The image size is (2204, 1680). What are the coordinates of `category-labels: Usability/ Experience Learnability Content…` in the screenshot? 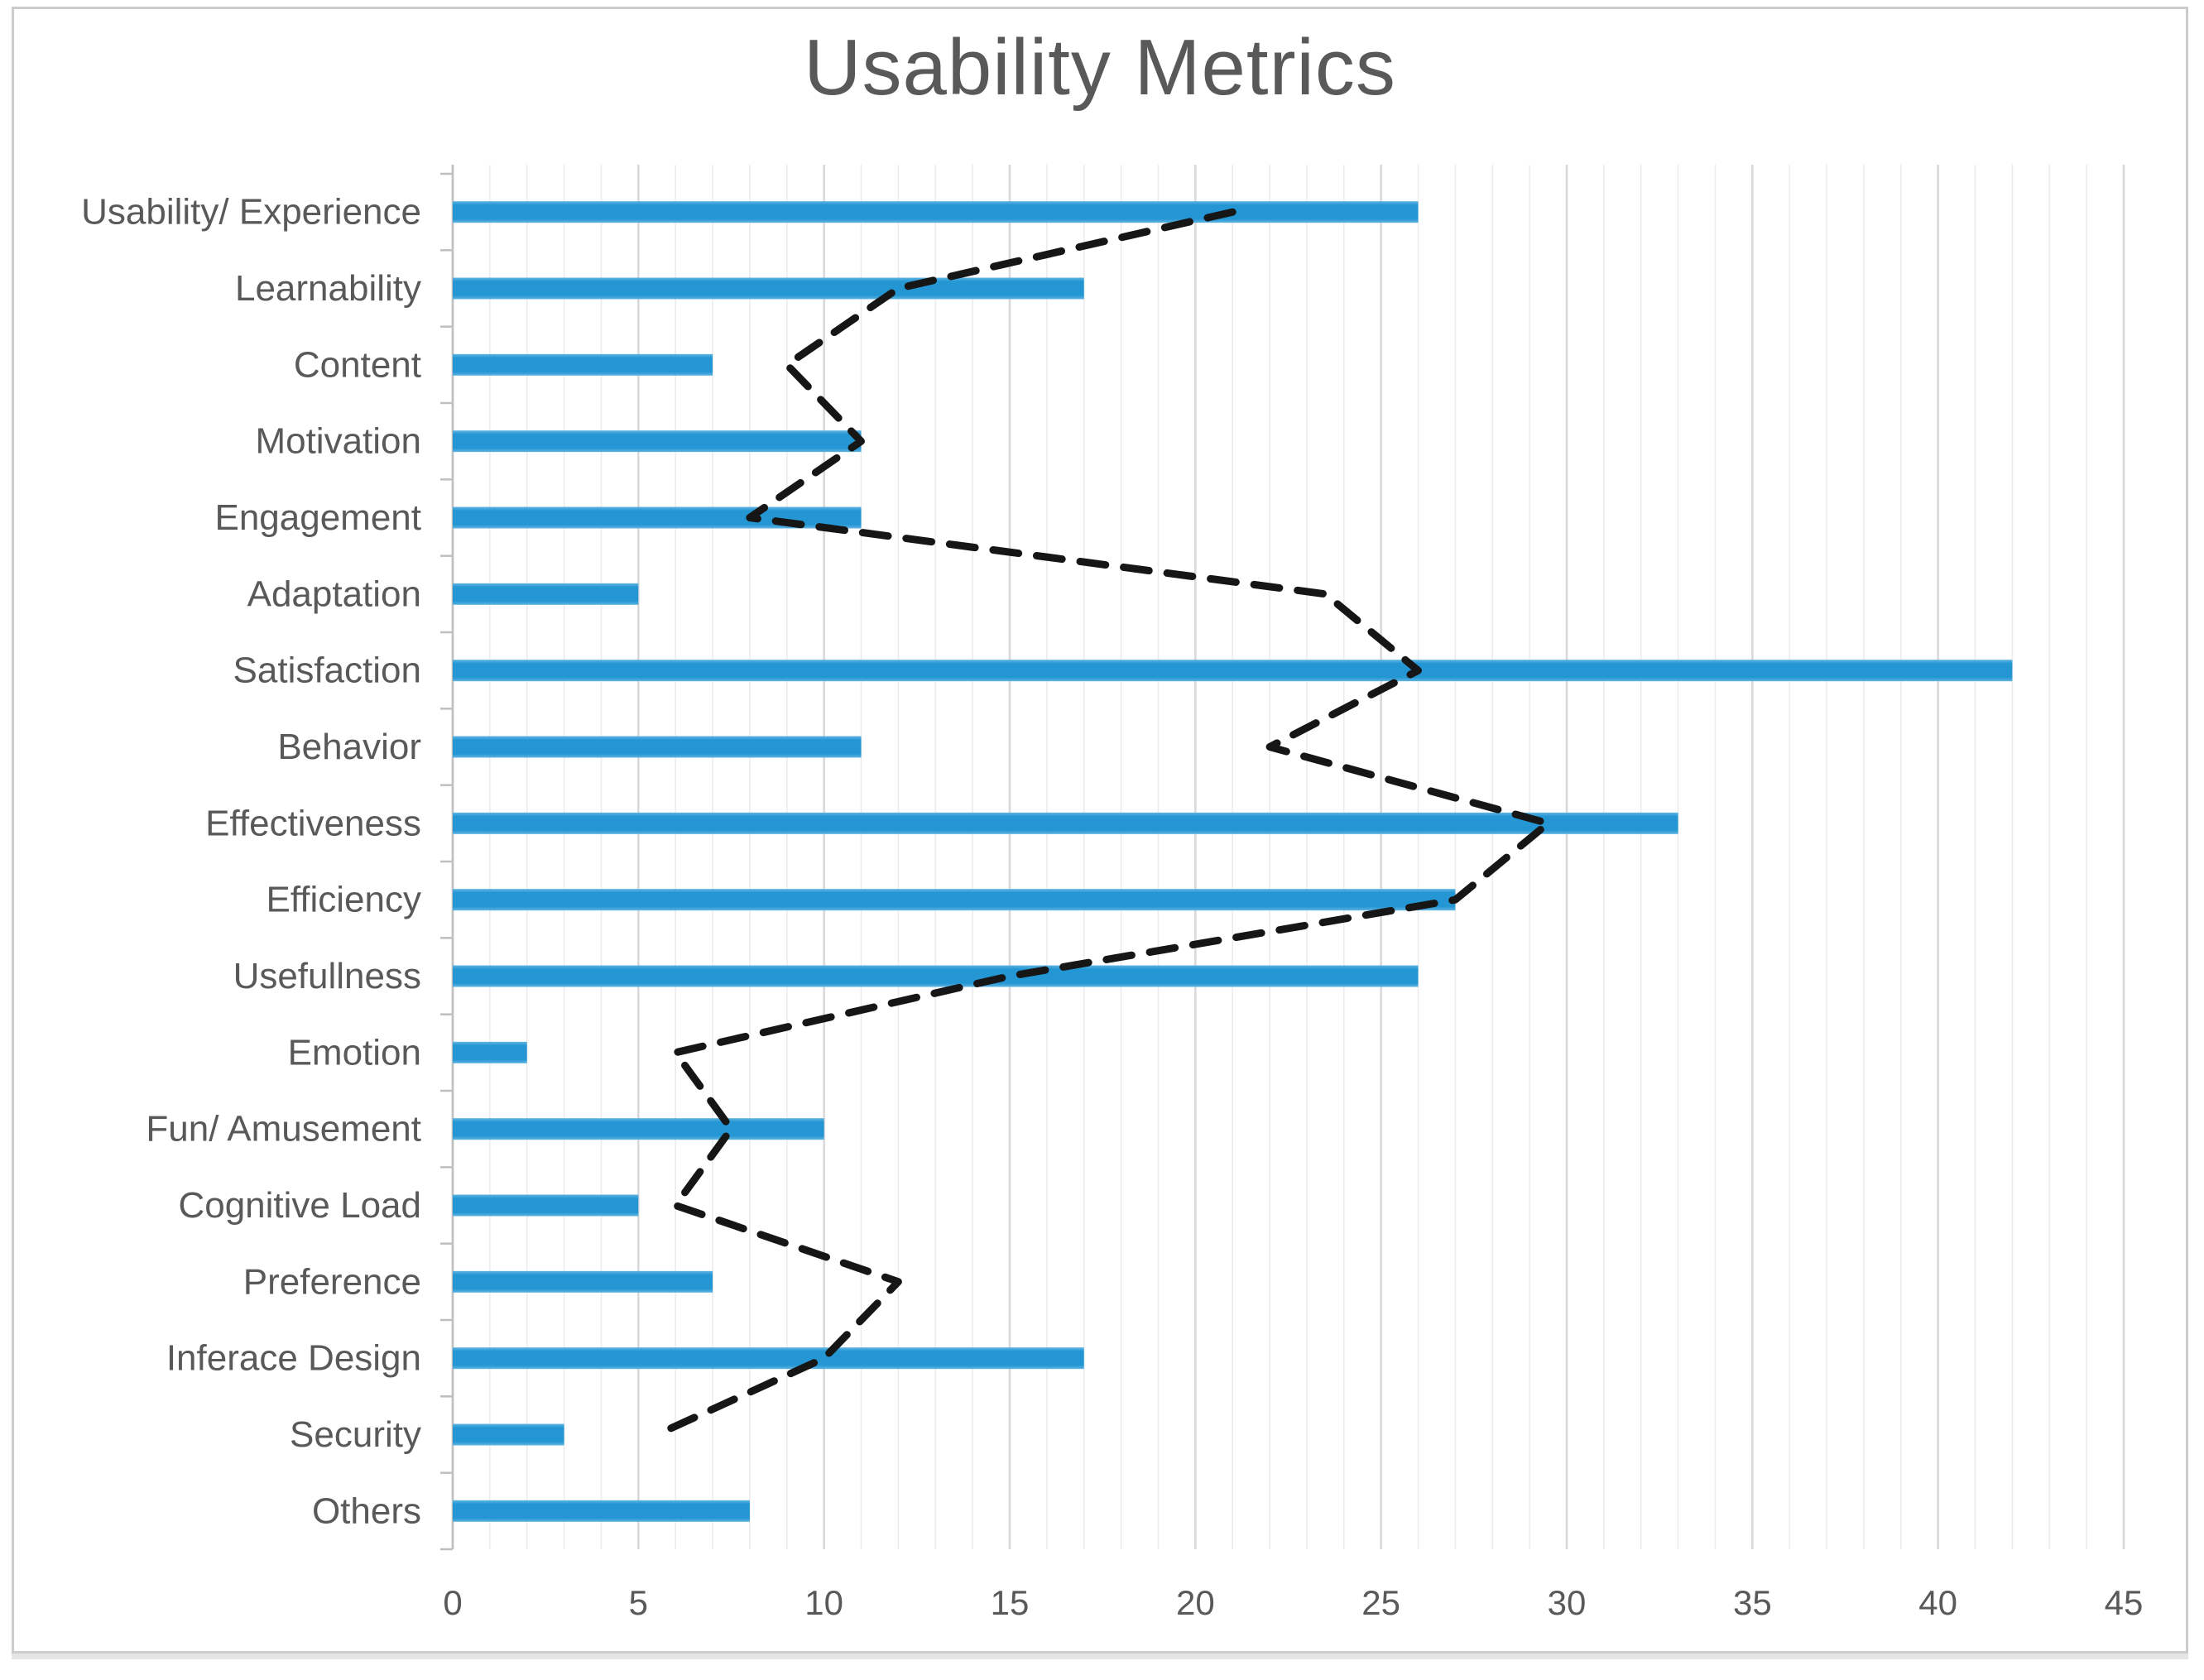 It's located at (251, 862).